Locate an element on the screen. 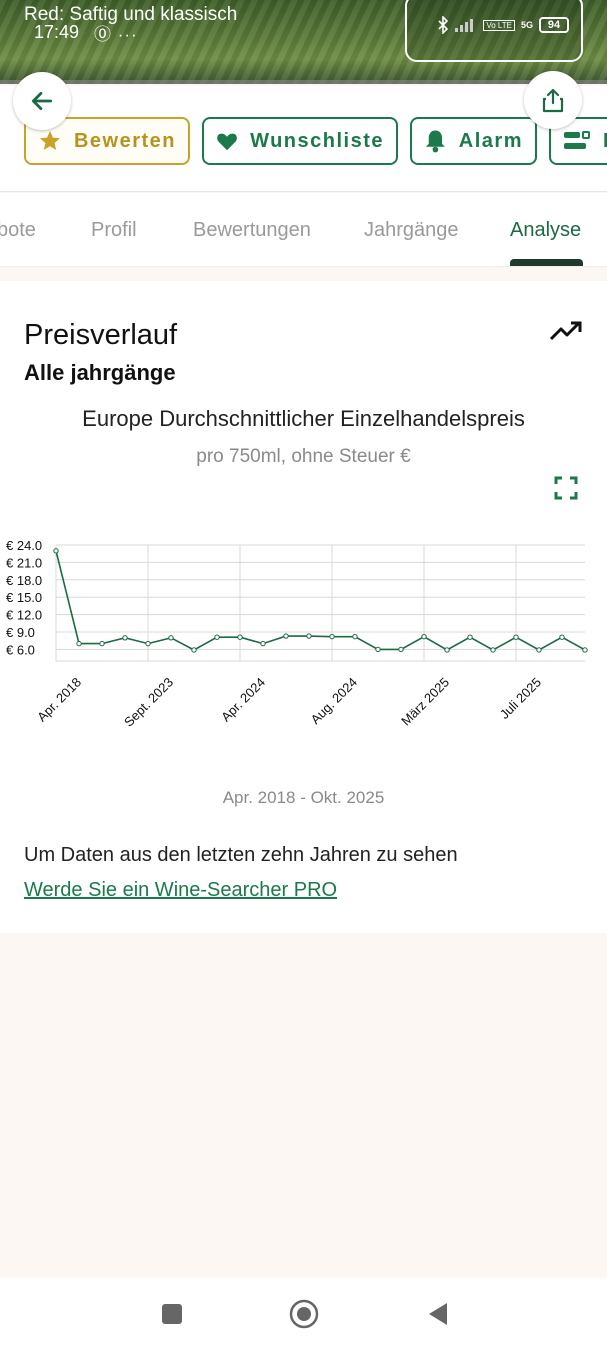 This screenshot has height=1350, width=607. signal-icon is located at coordinates (464, 25).